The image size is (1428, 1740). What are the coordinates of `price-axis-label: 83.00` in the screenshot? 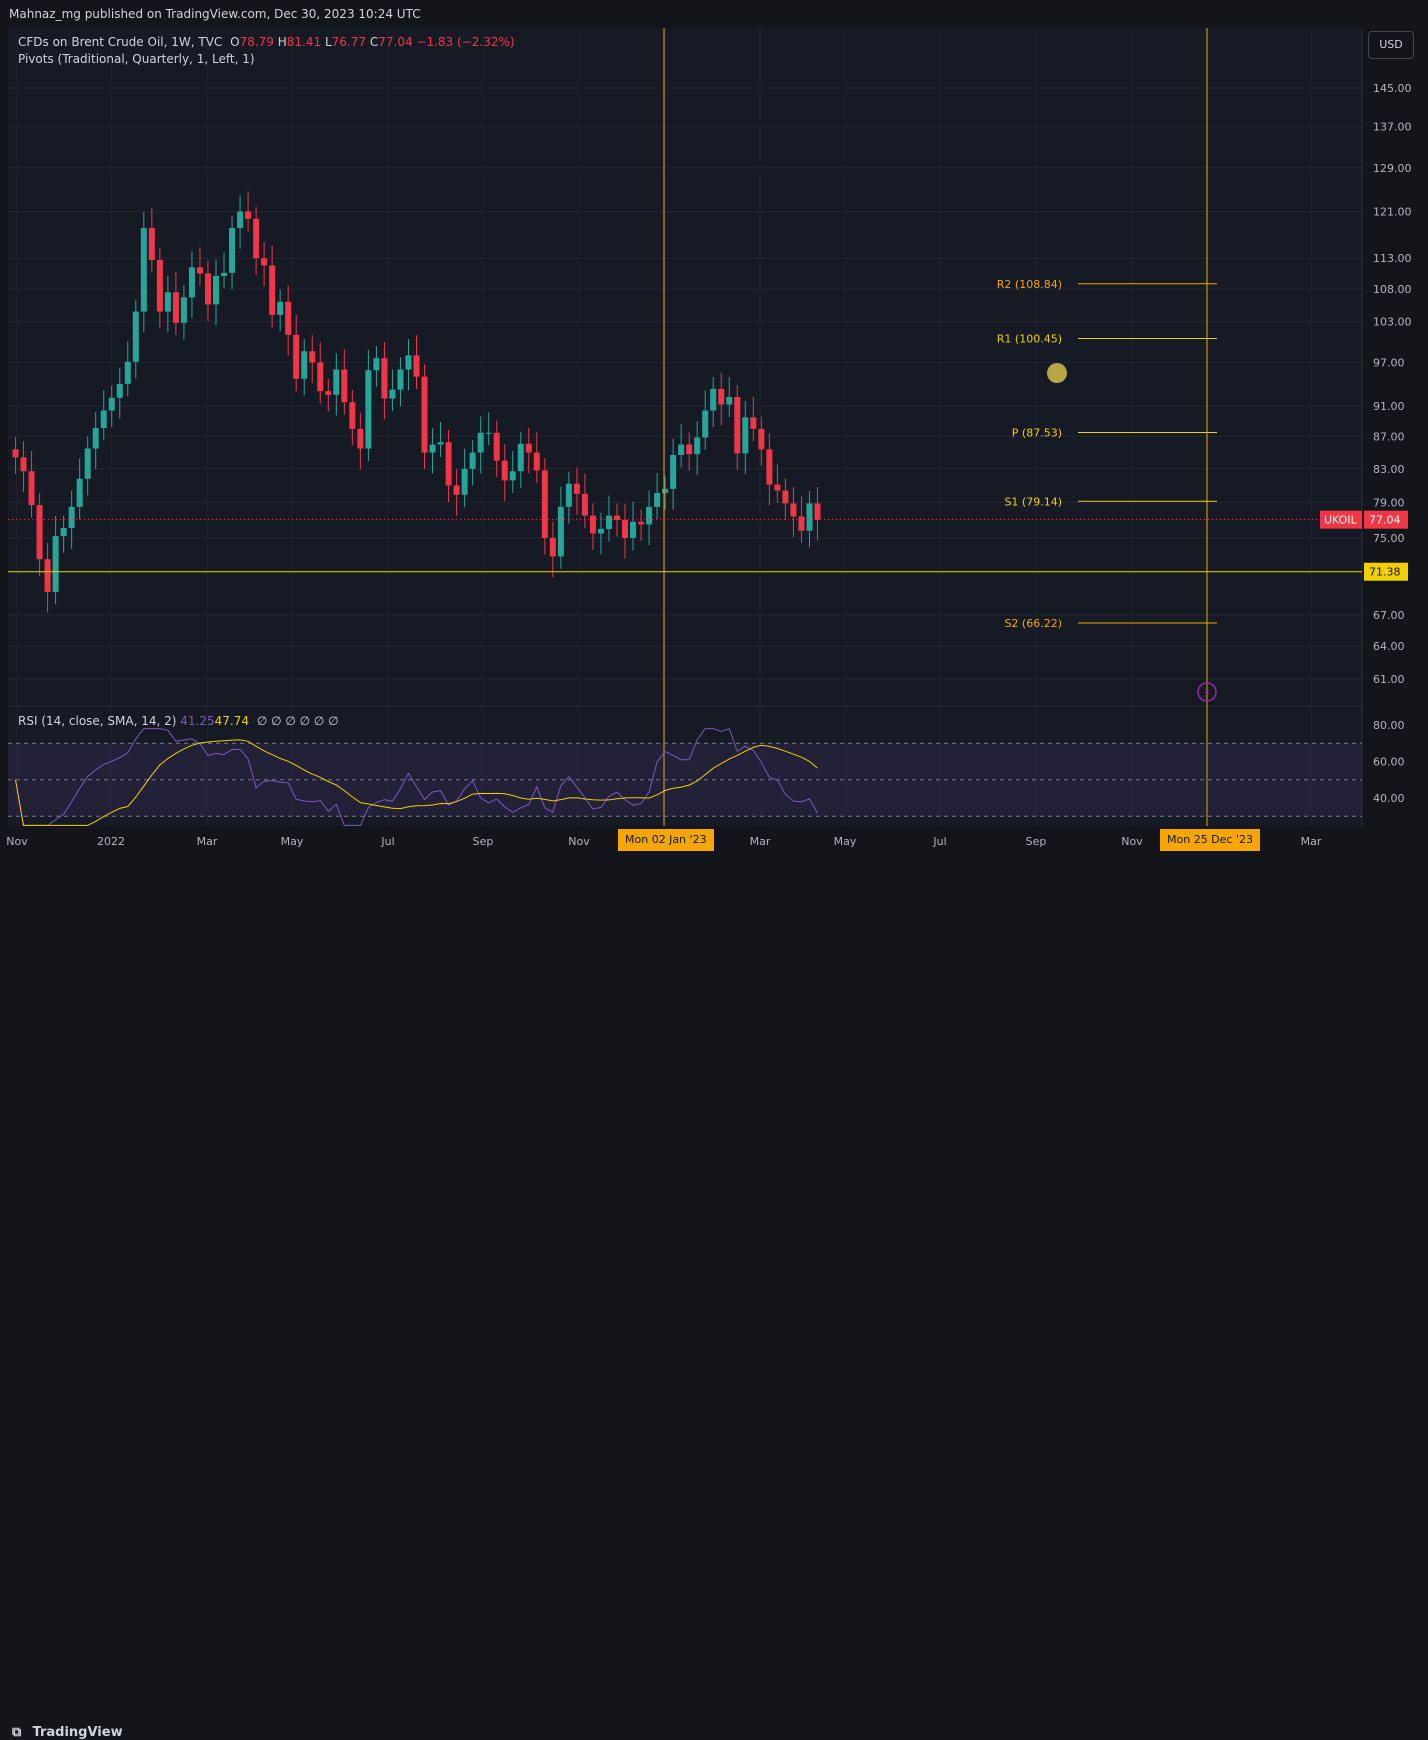 It's located at (1389, 469).